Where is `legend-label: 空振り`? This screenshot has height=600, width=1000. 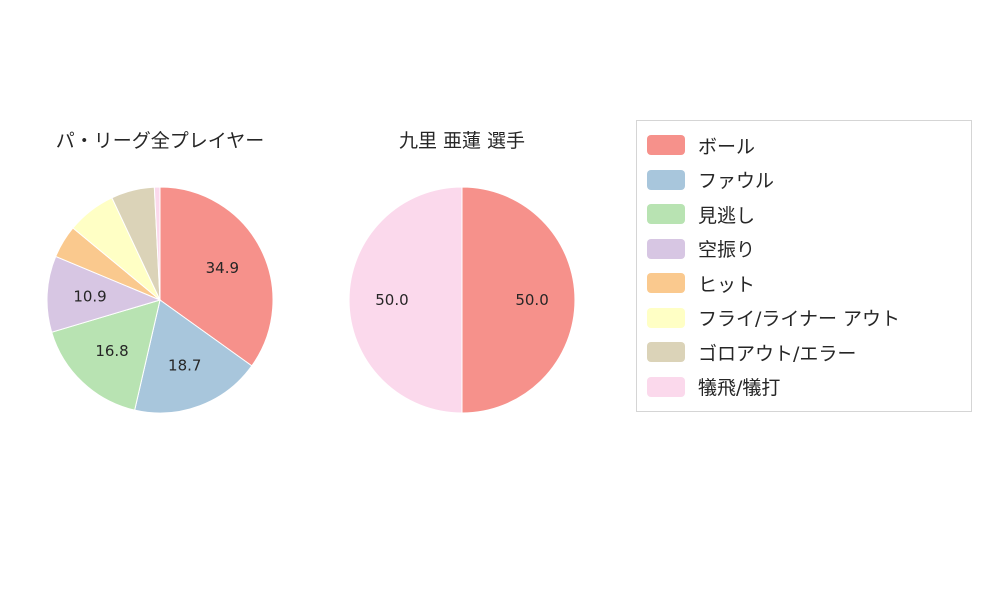
legend-label: 空振り is located at coordinates (727, 250).